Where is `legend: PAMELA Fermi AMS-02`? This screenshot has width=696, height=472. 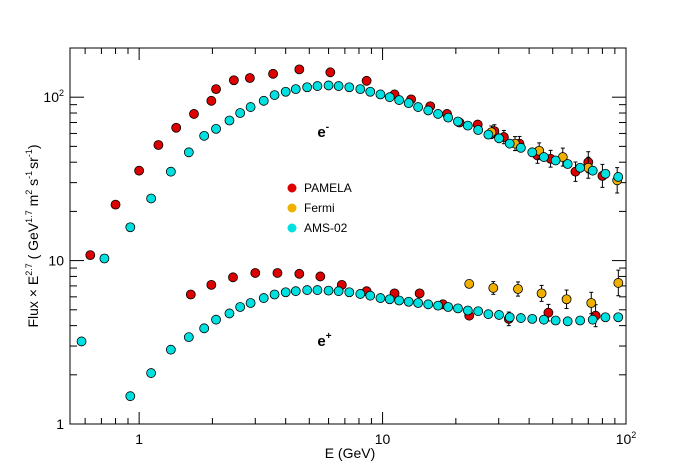 legend: PAMELA Fermi AMS-02 is located at coordinates (319, 208).